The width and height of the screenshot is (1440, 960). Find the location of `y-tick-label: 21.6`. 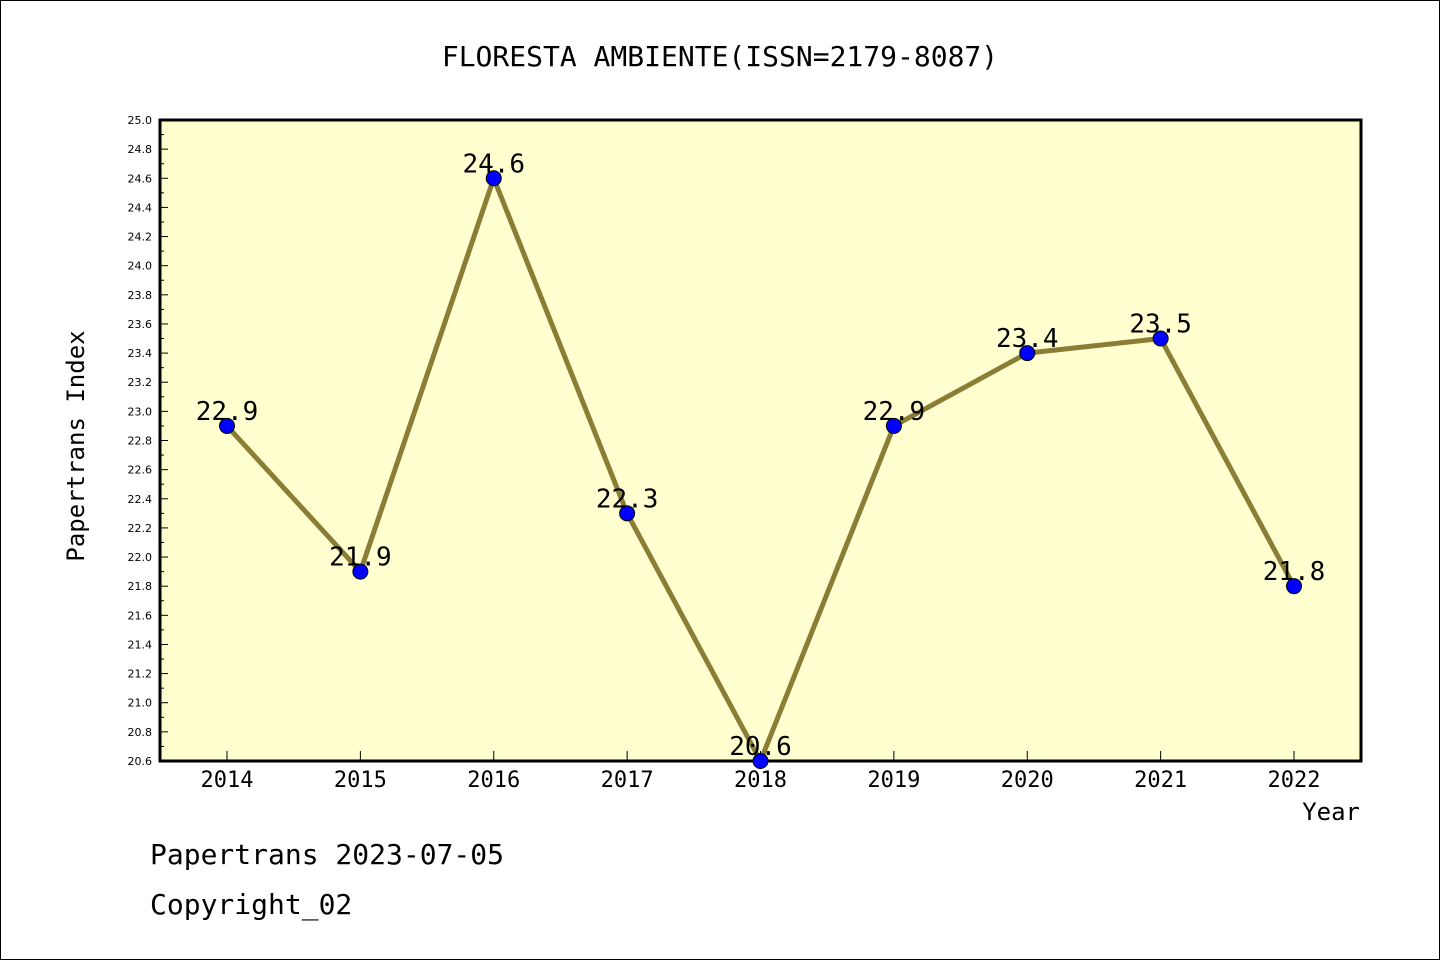

y-tick-label: 21.6 is located at coordinates (140, 615).